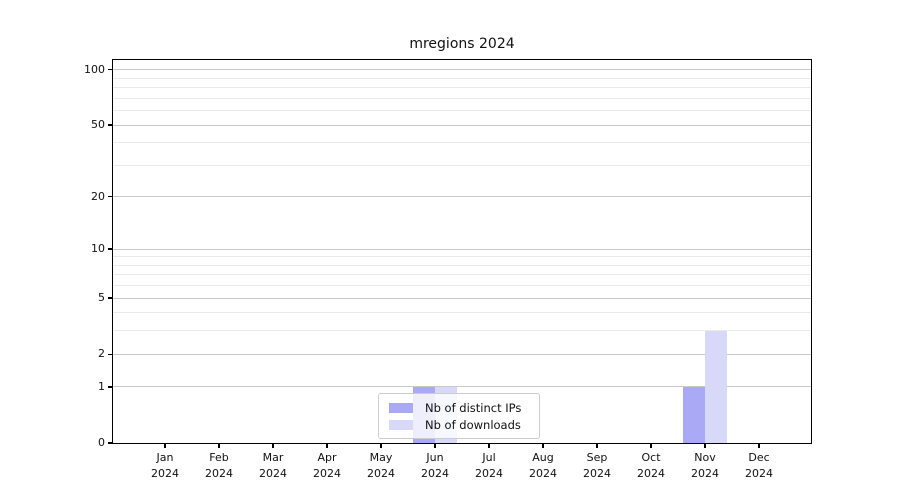 The image size is (900, 500). Describe the element at coordinates (473, 424) in the screenshot. I see `legend-label-downloads: Nb of downloads` at that location.